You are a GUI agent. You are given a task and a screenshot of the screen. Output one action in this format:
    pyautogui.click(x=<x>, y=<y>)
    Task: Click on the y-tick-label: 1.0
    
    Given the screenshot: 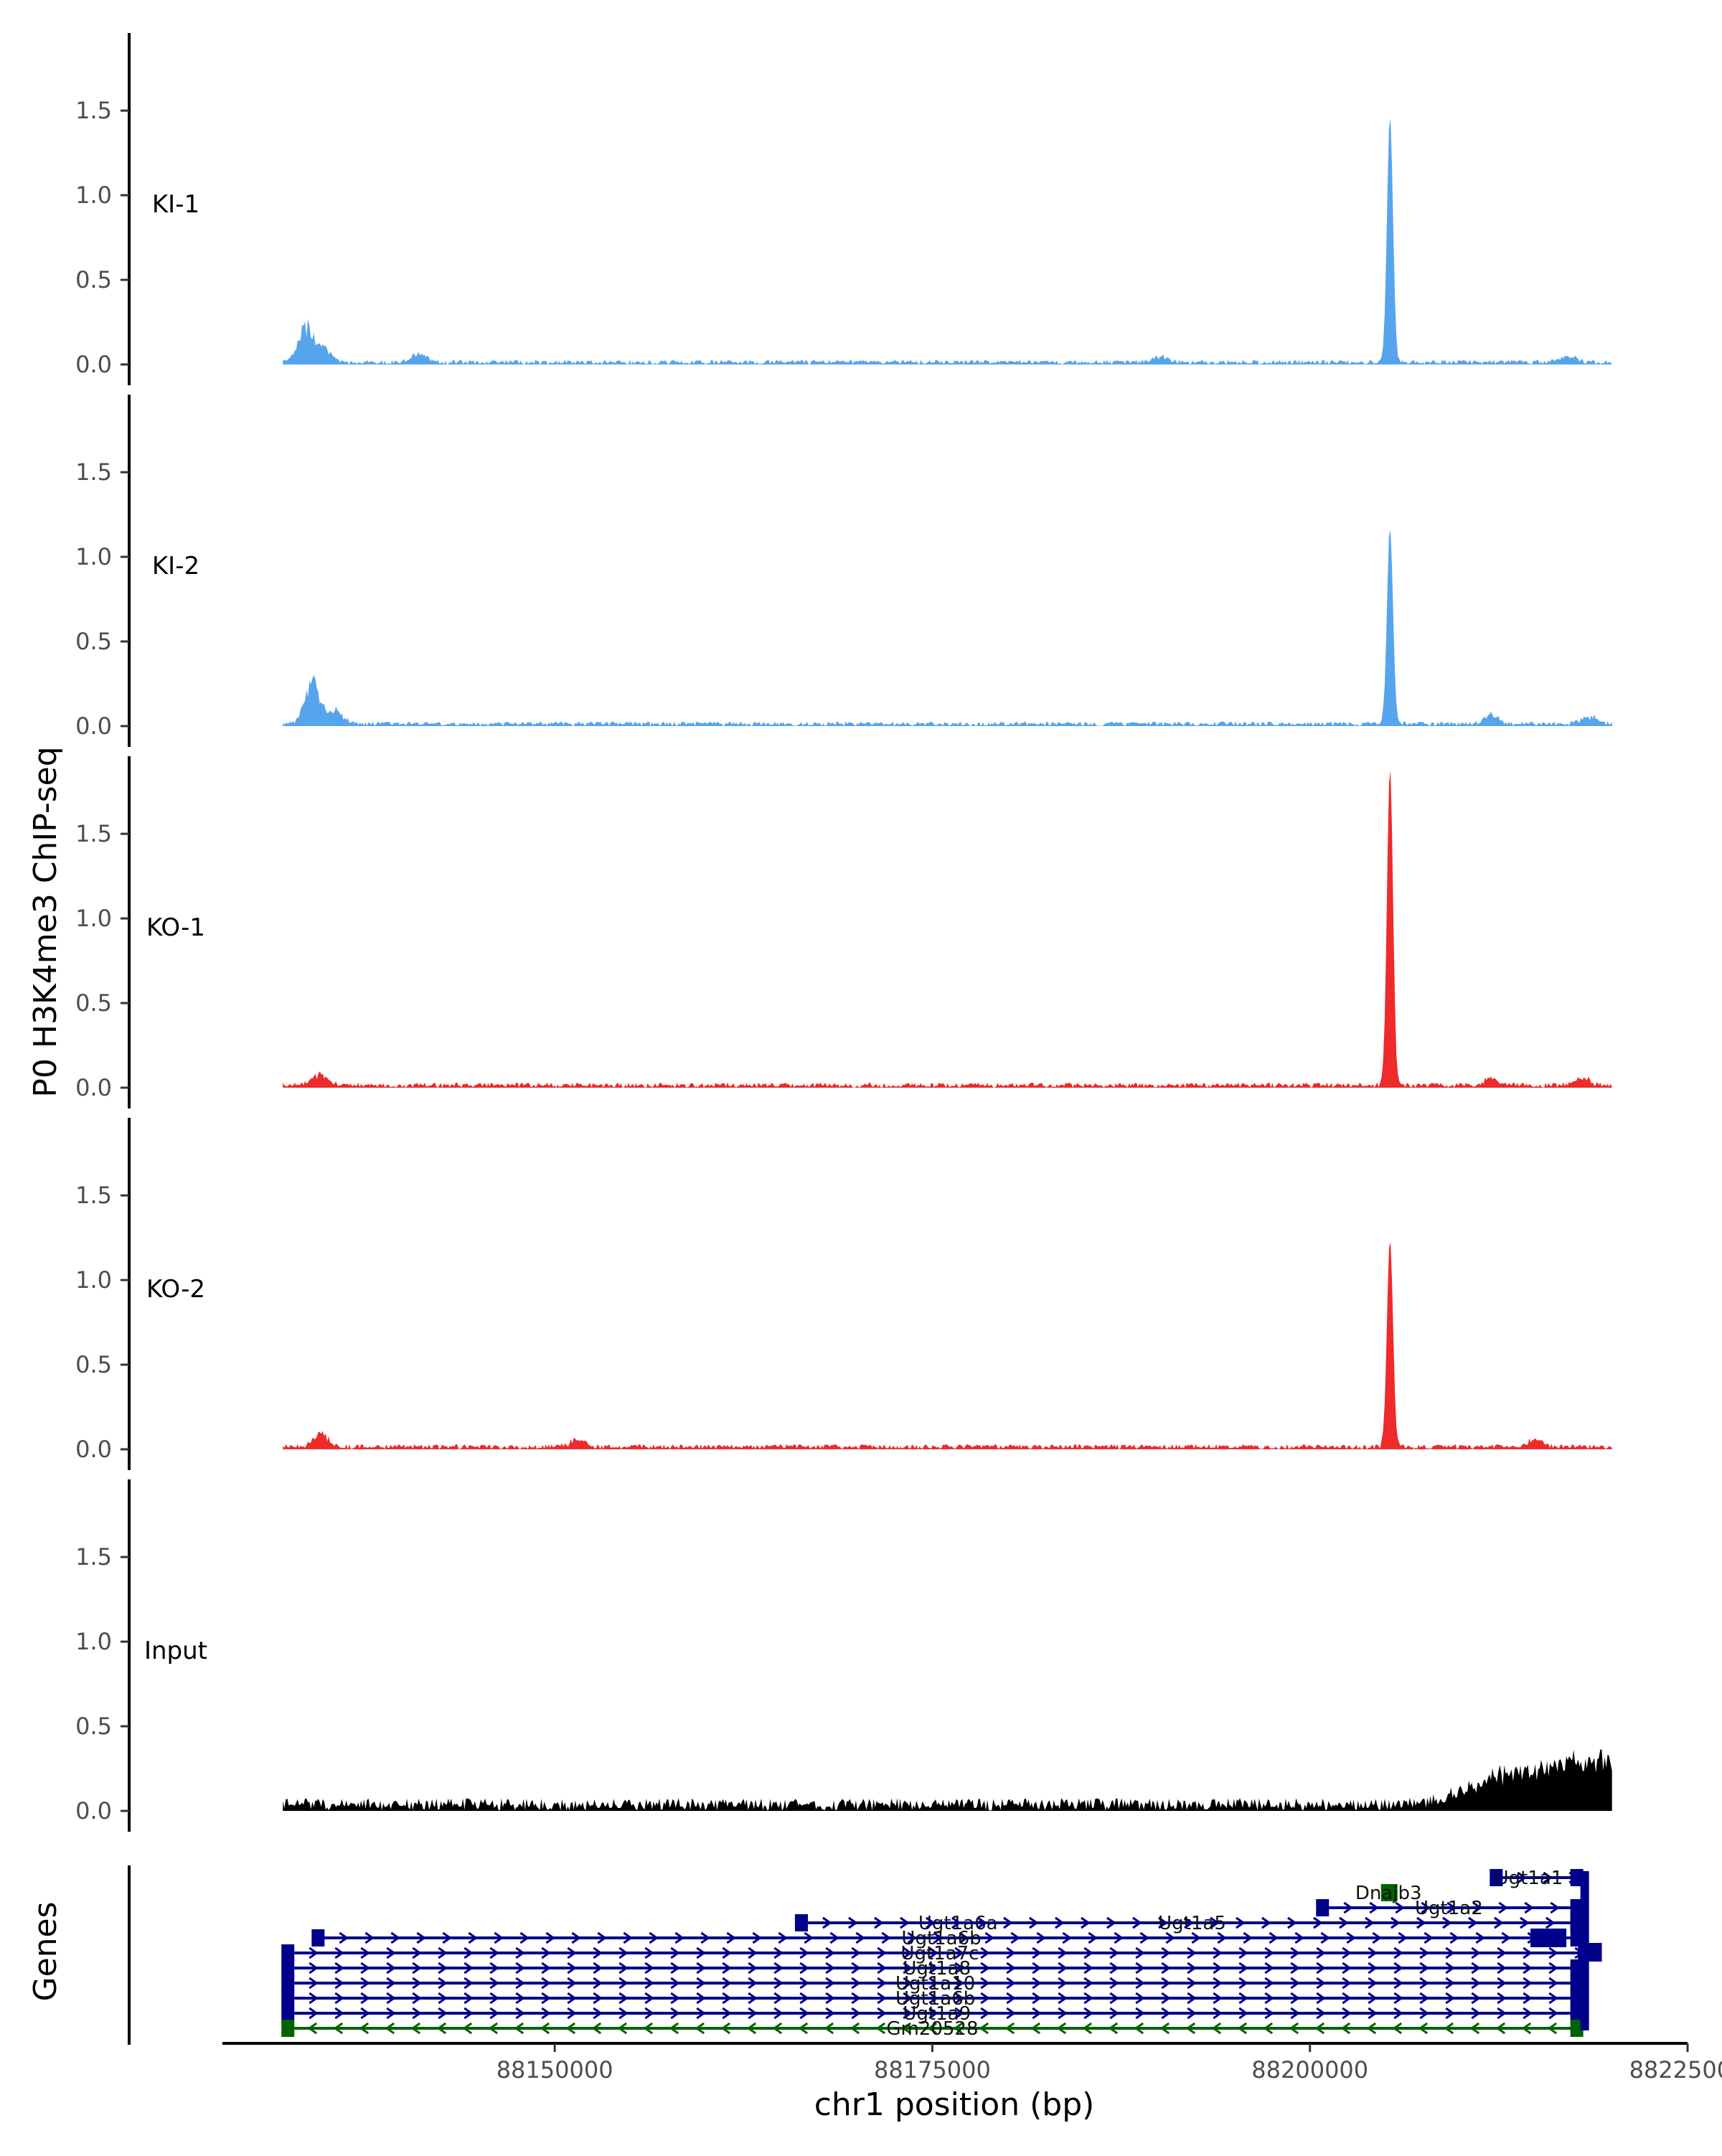 What is the action you would take?
    pyautogui.click(x=94, y=1280)
    